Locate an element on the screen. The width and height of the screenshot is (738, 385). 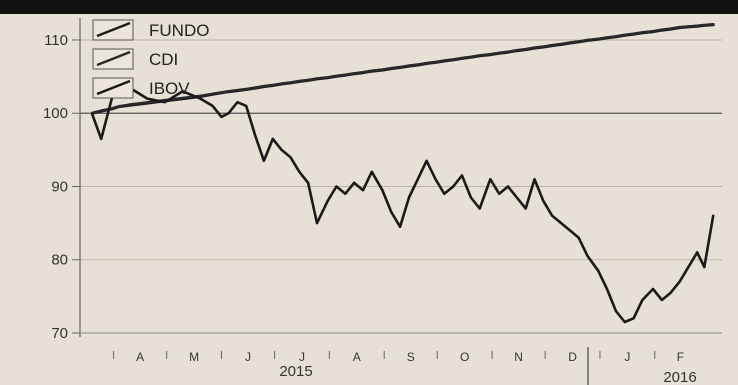
year-label-2015: 2015 is located at coordinates (295, 371).